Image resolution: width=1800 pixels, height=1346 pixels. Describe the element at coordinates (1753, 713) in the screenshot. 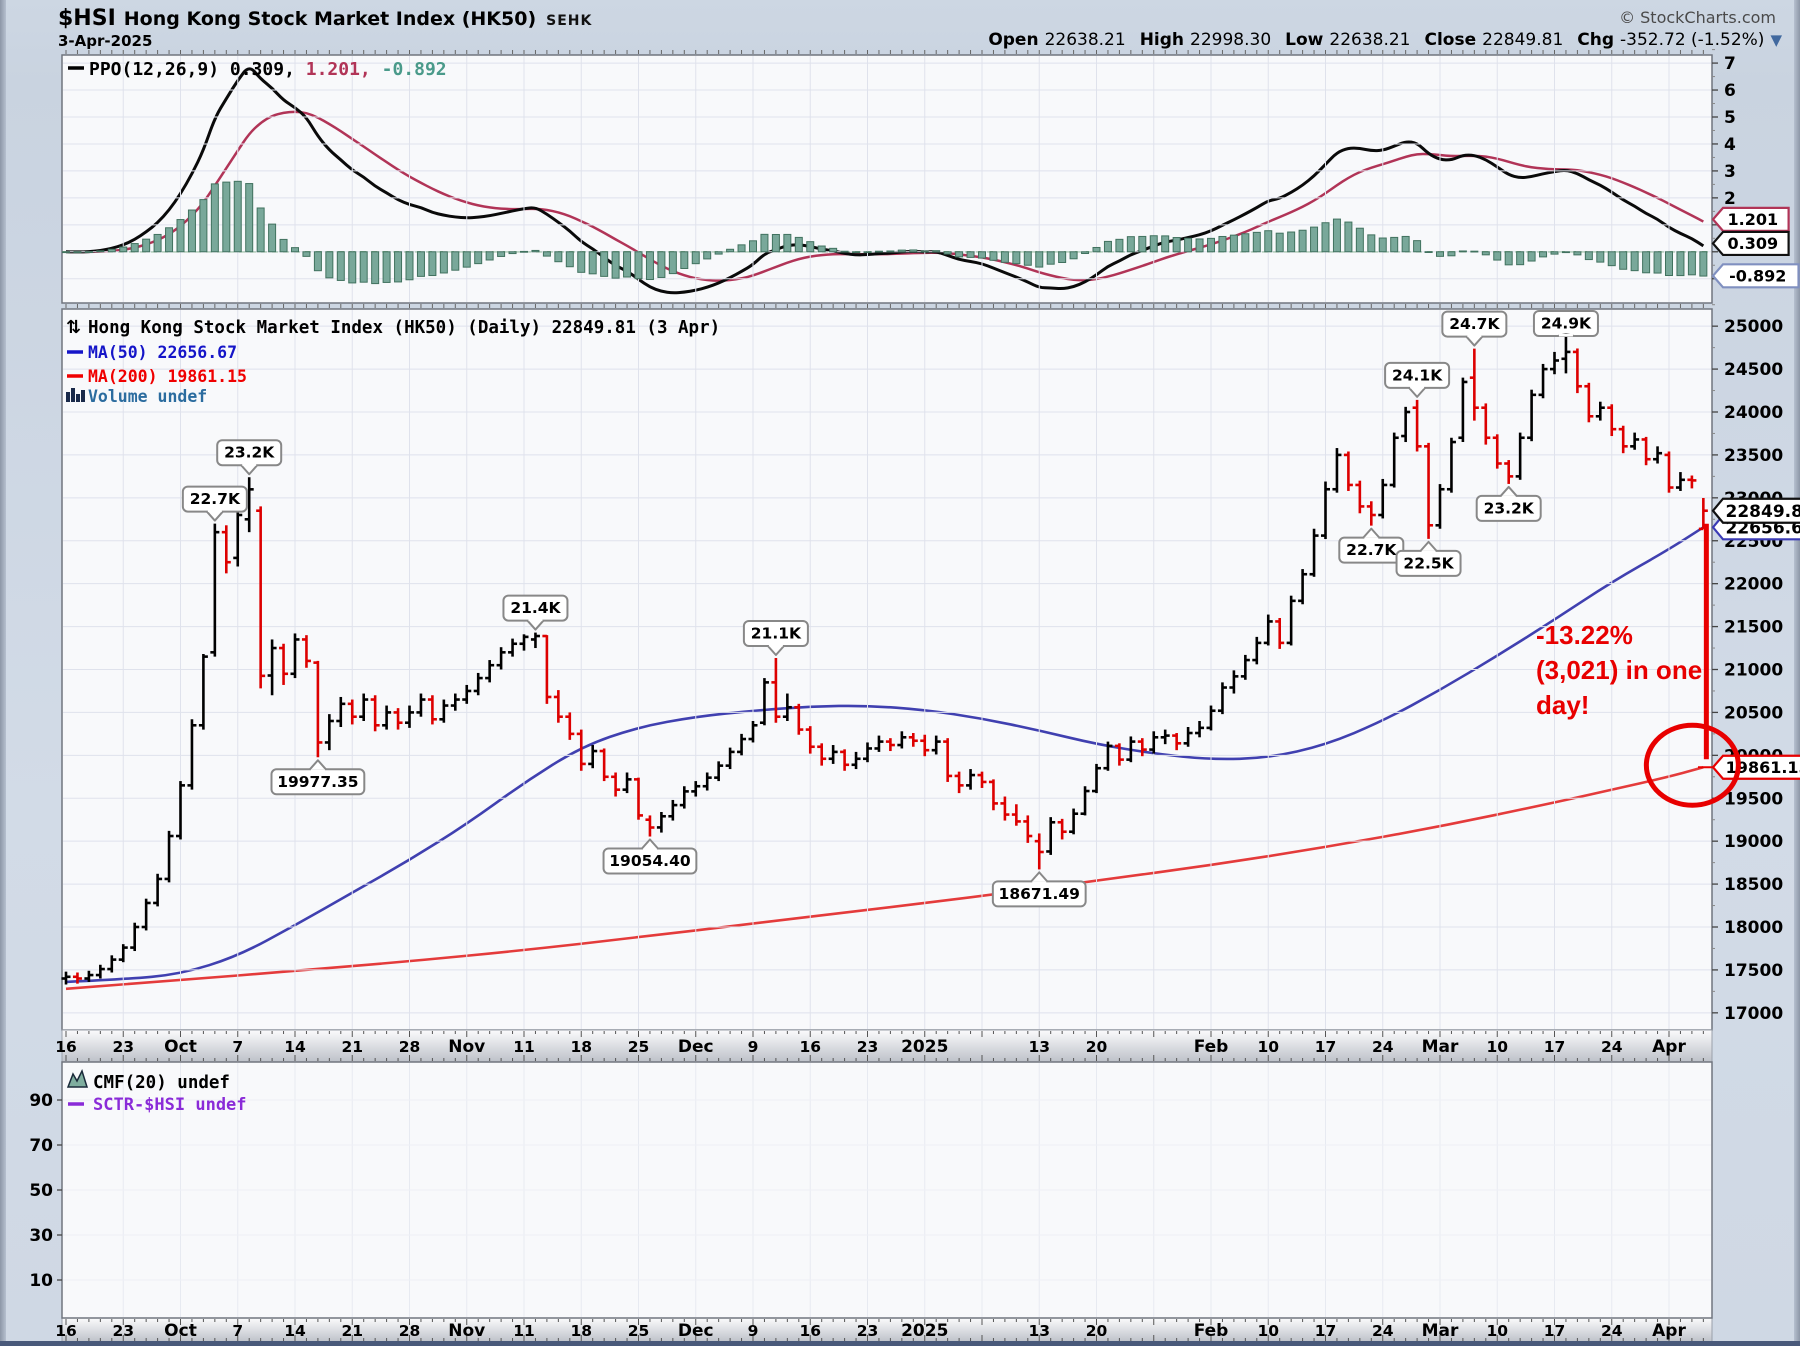

I see `svg-text: 20500` at that location.